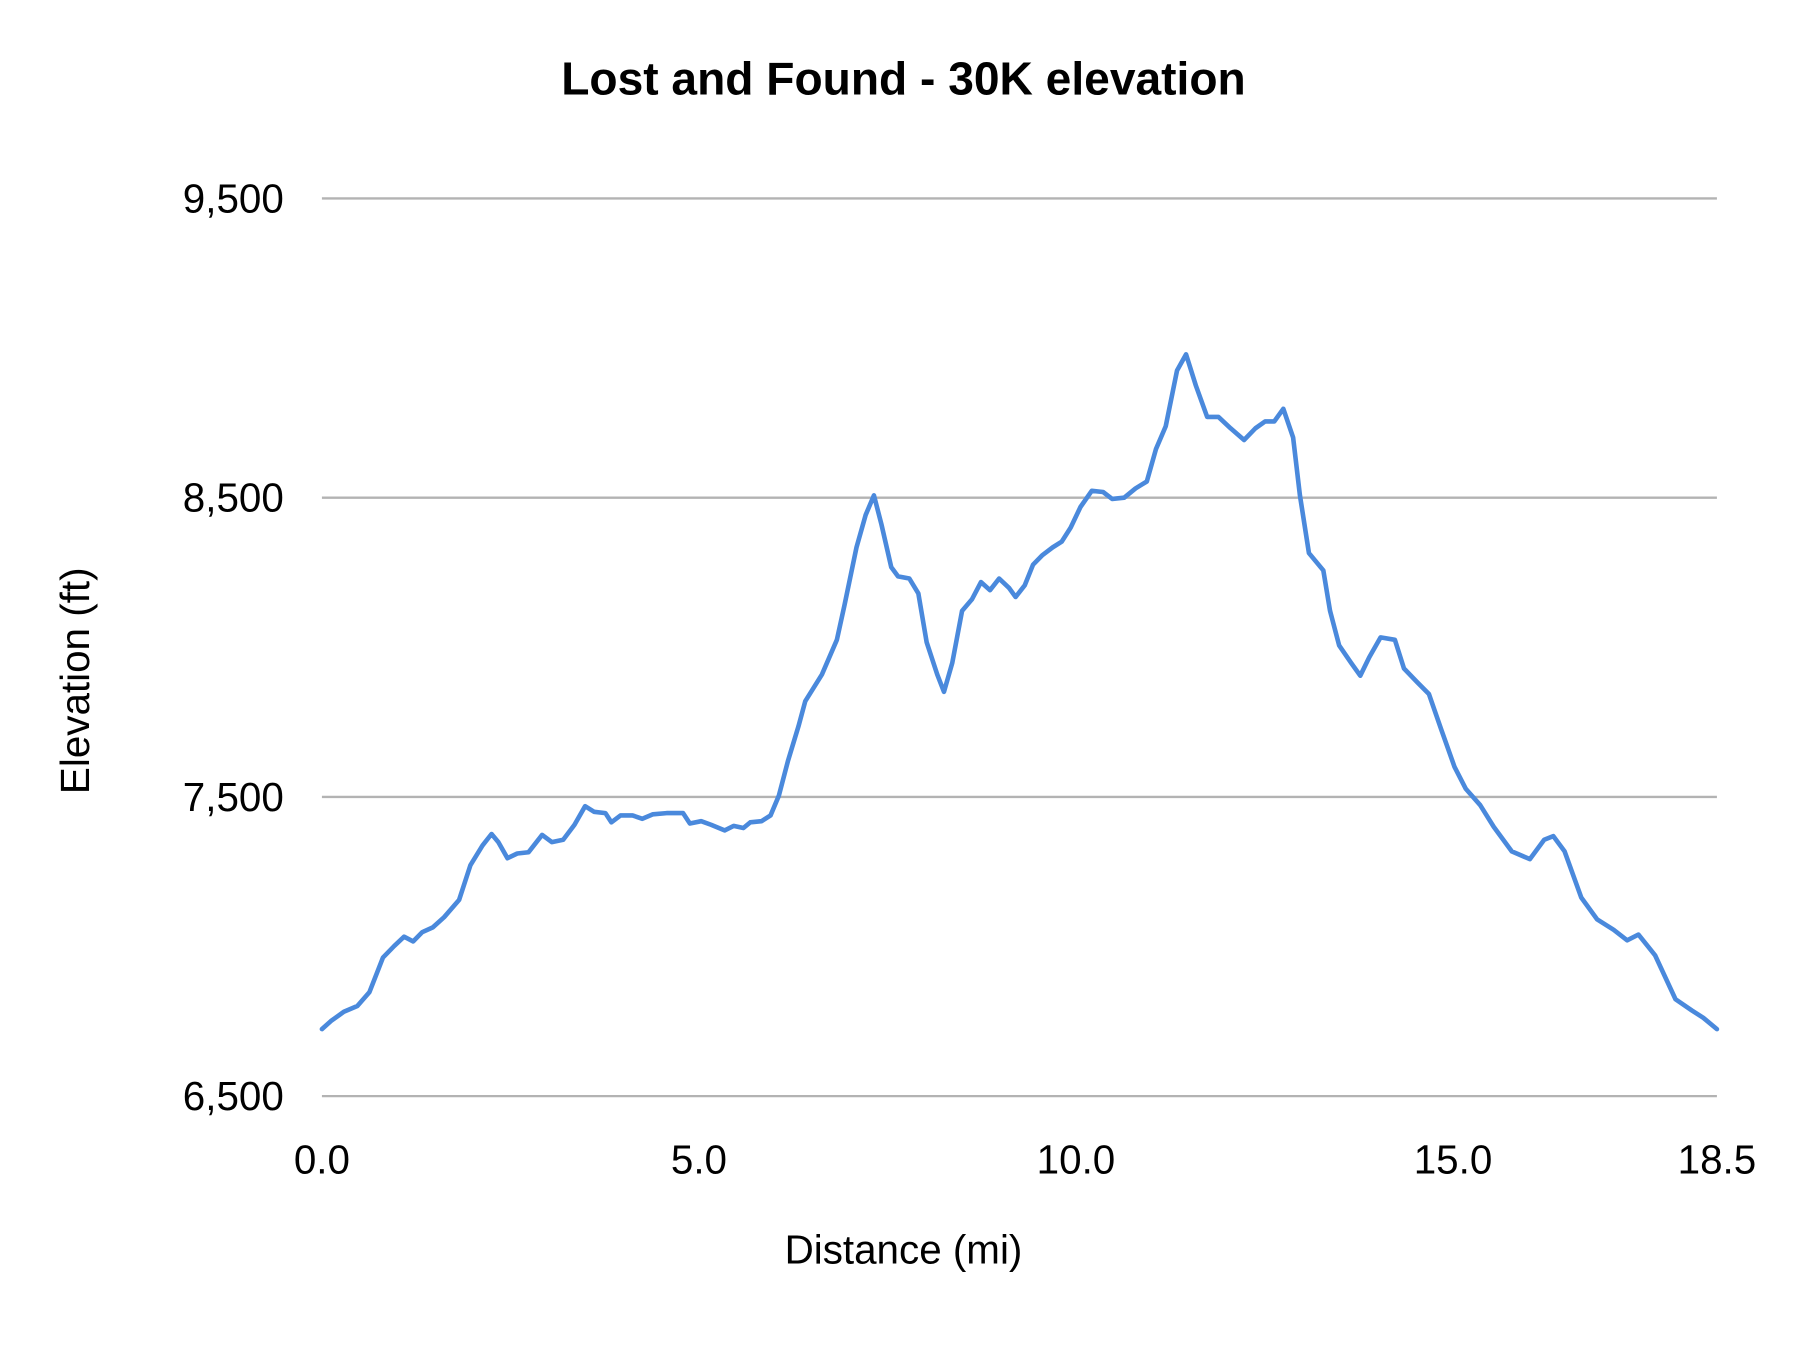  I want to click on x-tick-label: 15.0, so click(1453, 1159).